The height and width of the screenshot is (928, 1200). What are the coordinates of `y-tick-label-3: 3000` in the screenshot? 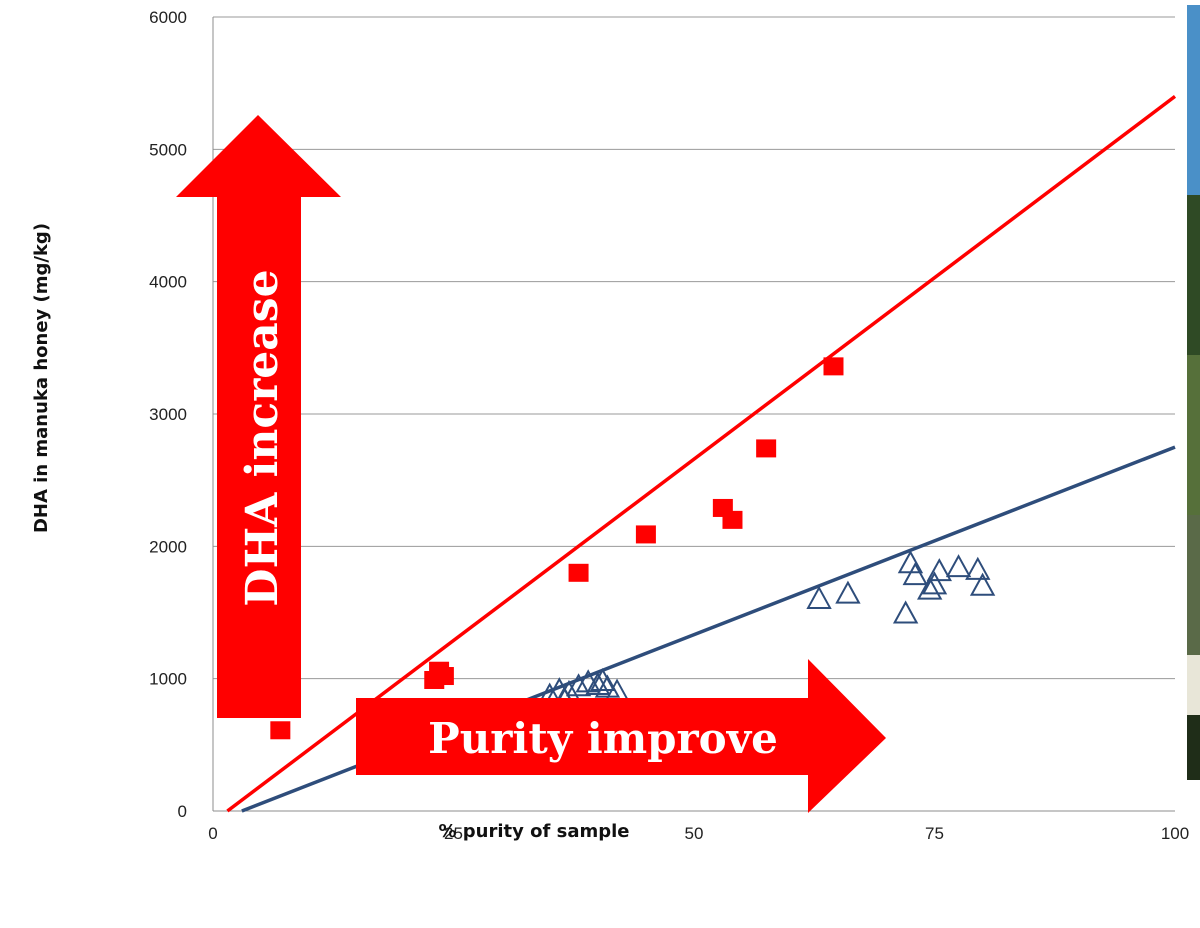 It's located at (168, 414).